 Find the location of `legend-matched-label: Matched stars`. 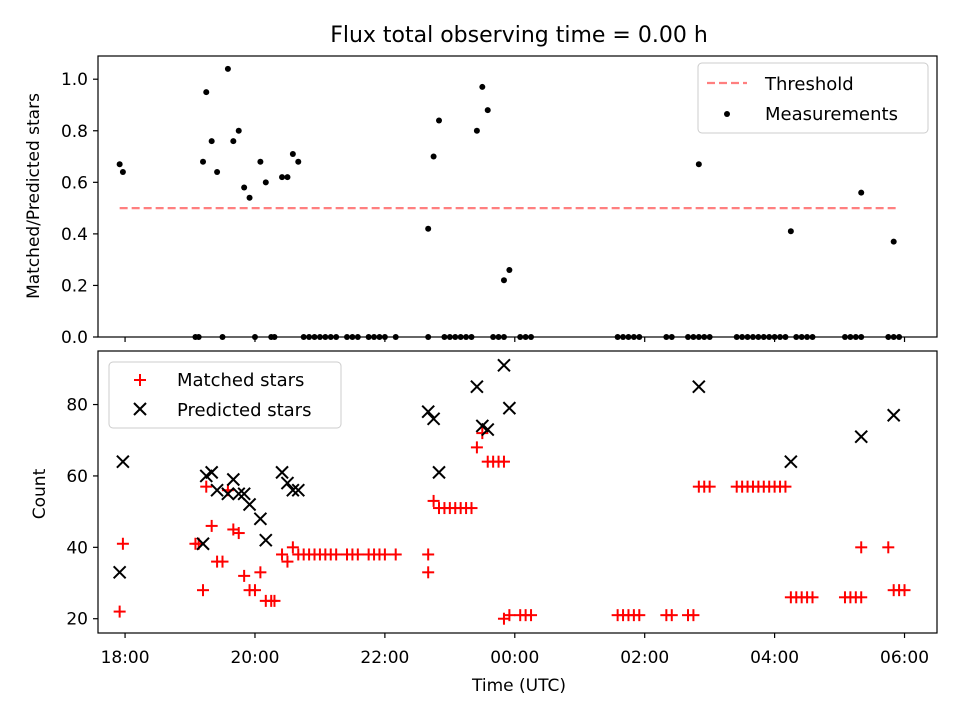

legend-matched-label: Matched stars is located at coordinates (240, 380).